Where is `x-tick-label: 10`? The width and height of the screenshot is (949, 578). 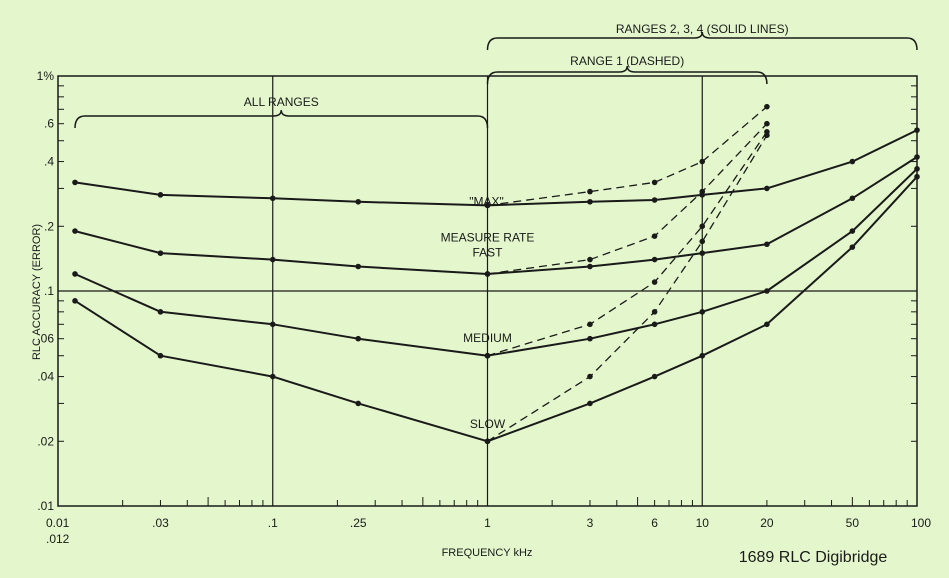
x-tick-label: 10 is located at coordinates (703, 523).